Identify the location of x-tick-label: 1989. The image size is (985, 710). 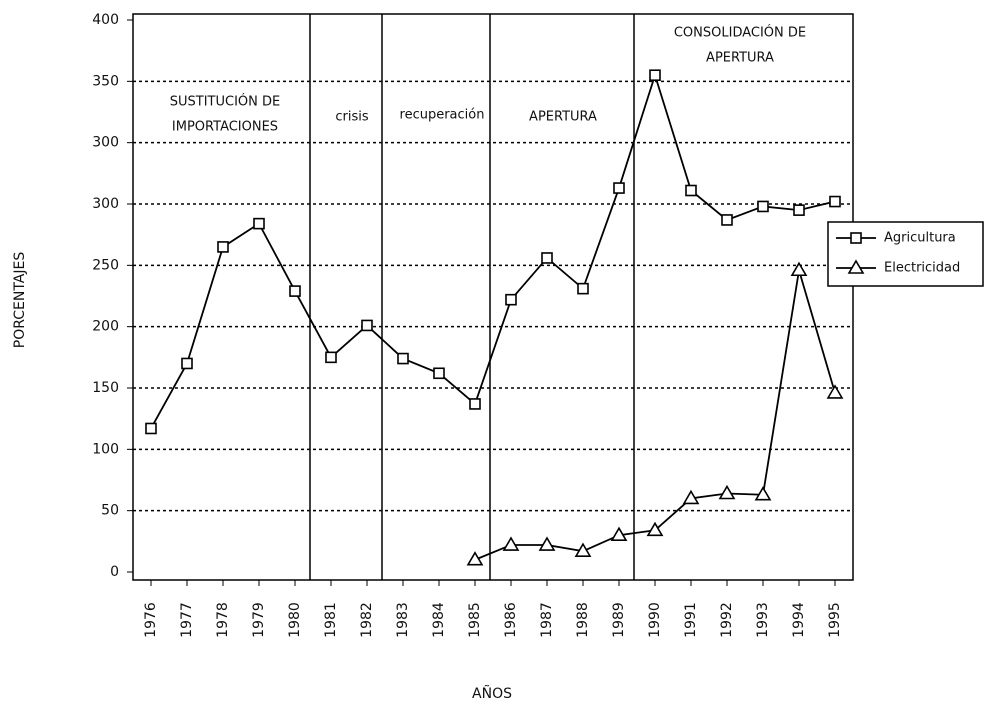
(619, 620).